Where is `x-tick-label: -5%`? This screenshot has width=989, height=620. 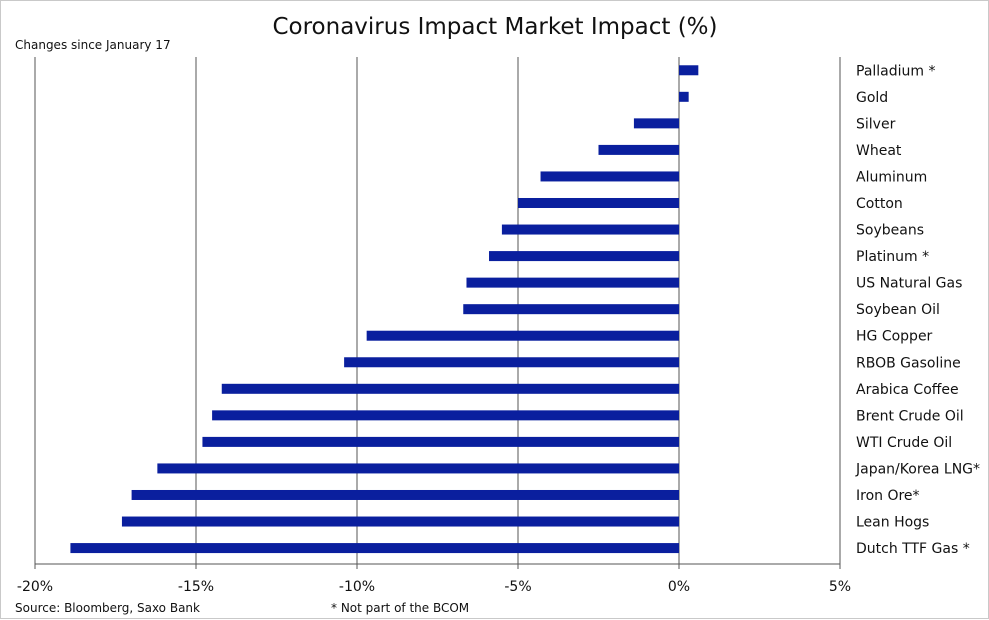
x-tick-label: -5% is located at coordinates (517, 587).